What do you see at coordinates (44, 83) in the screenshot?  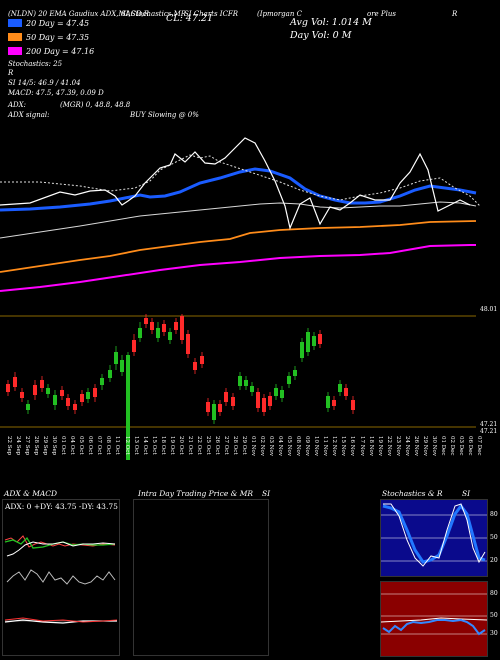 I see `rsi-readout: SI 14/5: 46.9 / 41.04` at bounding box center [44, 83].